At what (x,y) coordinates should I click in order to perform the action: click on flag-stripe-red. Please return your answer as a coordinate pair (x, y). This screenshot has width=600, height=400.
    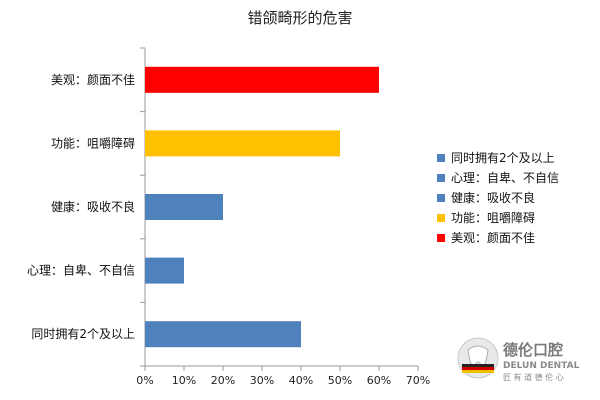
    Looking at the image, I should click on (478, 368).